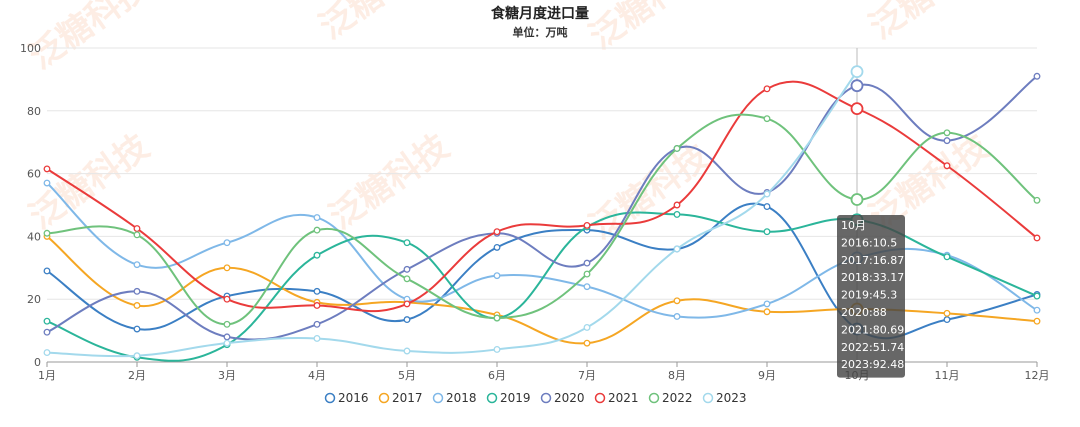  Describe the element at coordinates (461, 398) in the screenshot. I see `legend-label: 2018` at that location.